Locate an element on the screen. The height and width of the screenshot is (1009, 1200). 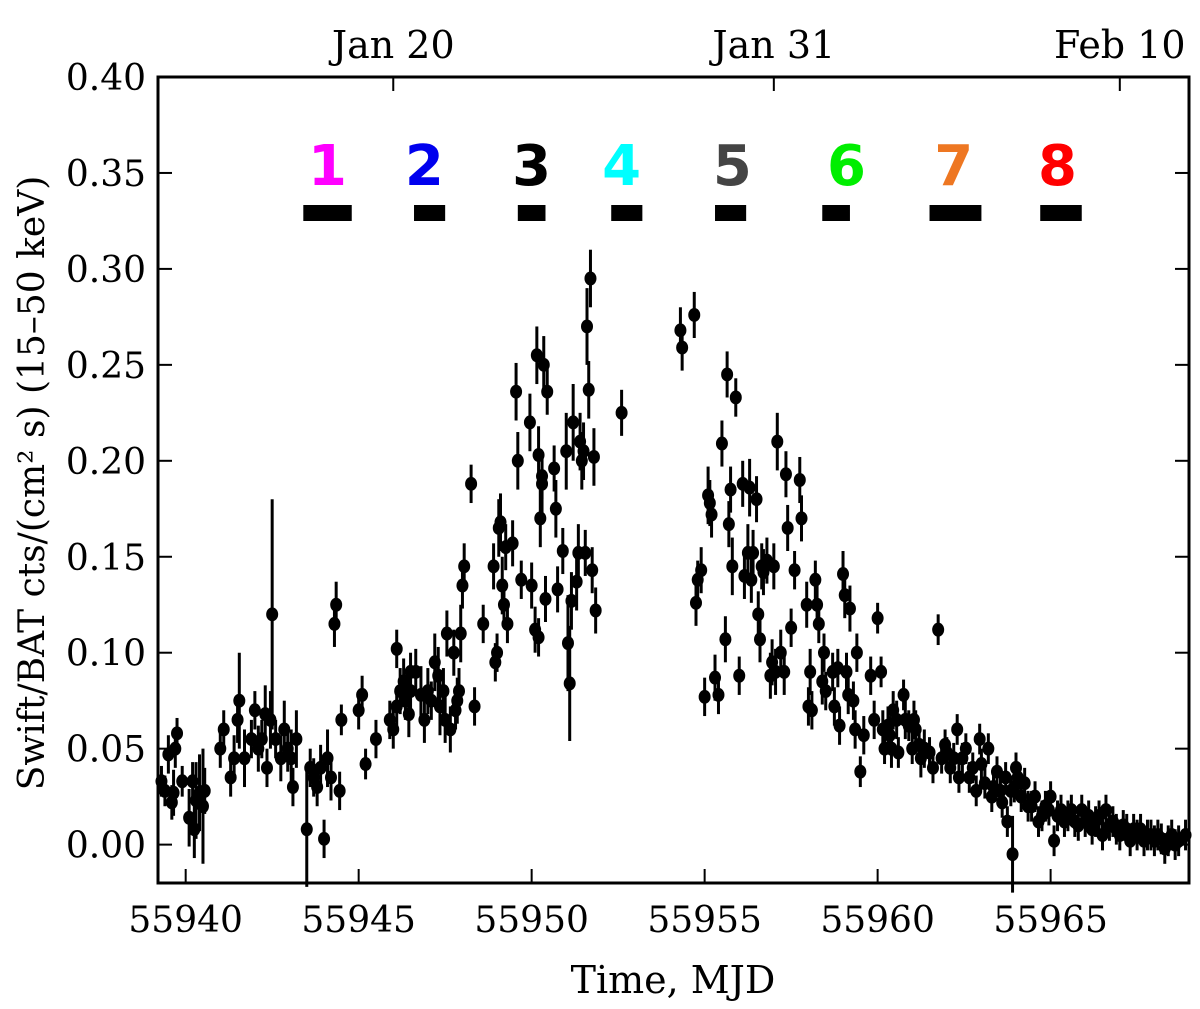
x-tick-label: 55955 is located at coordinates (704, 920).